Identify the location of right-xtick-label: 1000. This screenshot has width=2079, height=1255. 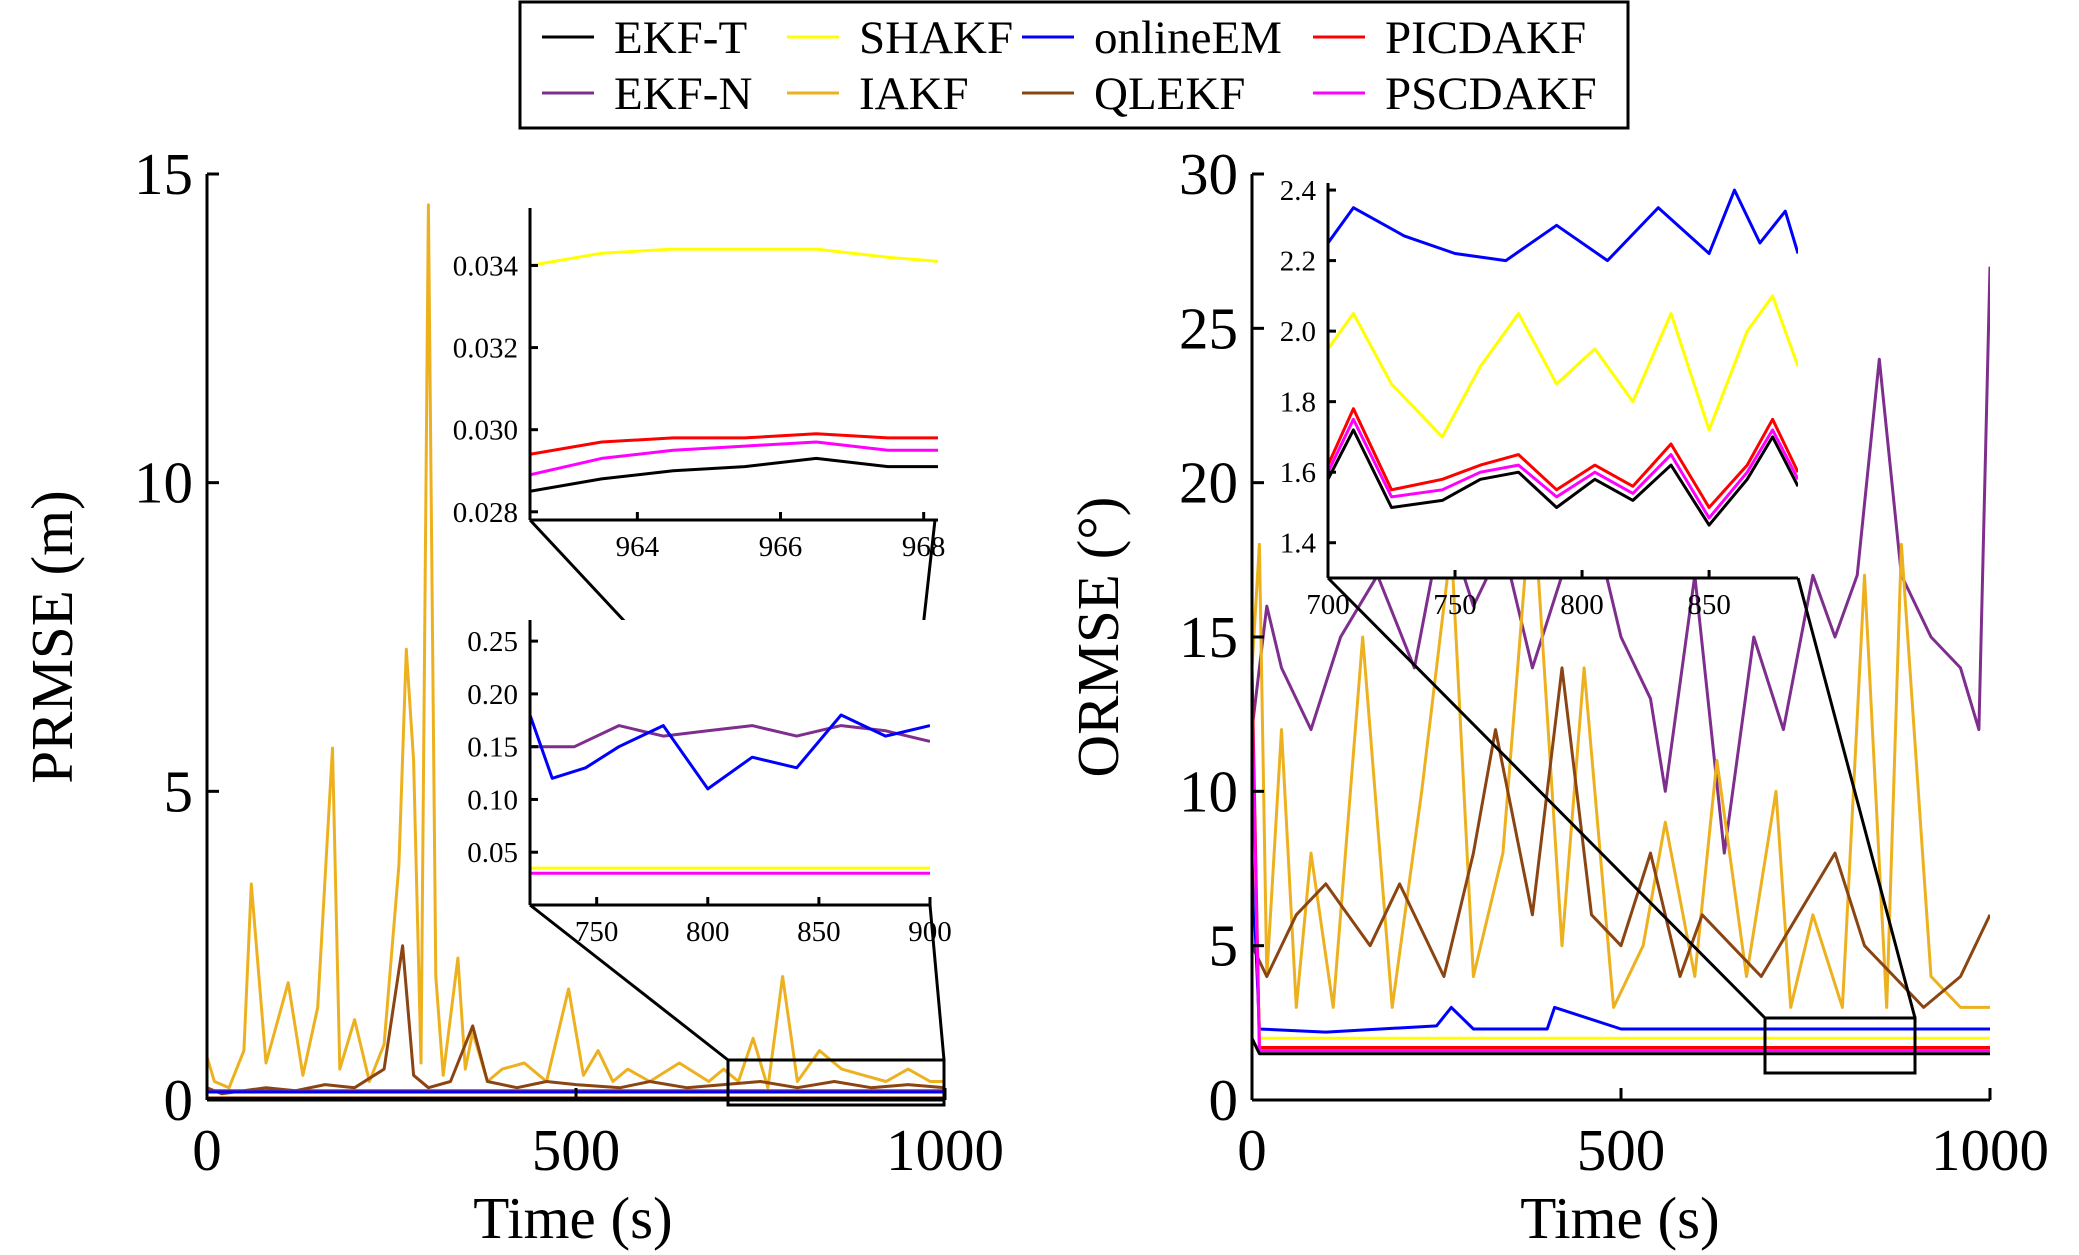
(1990, 1150).